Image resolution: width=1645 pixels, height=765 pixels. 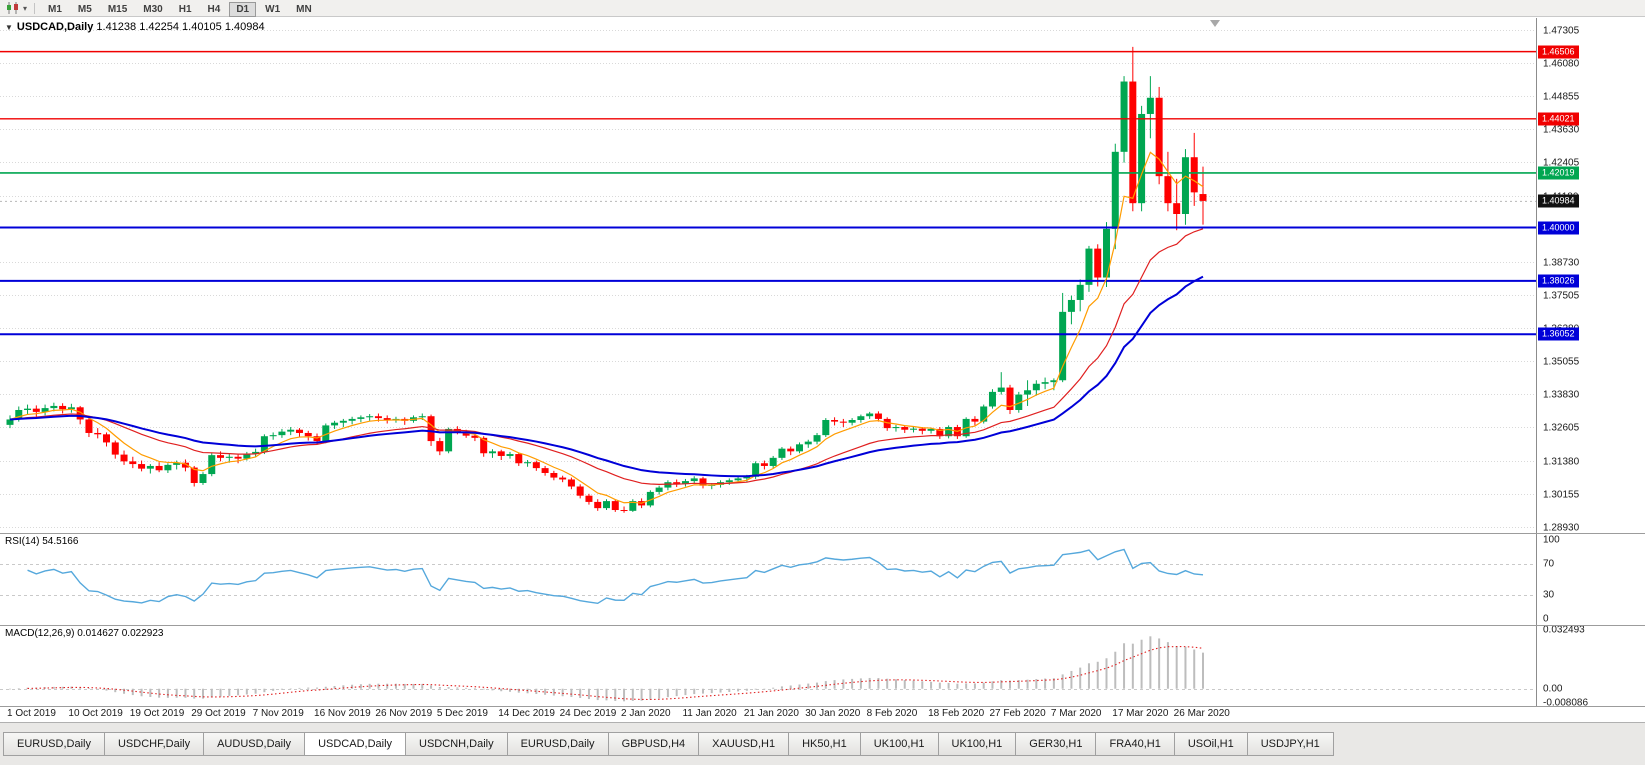 I want to click on date-label: 17 Mar 2020, so click(x=1140, y=713).